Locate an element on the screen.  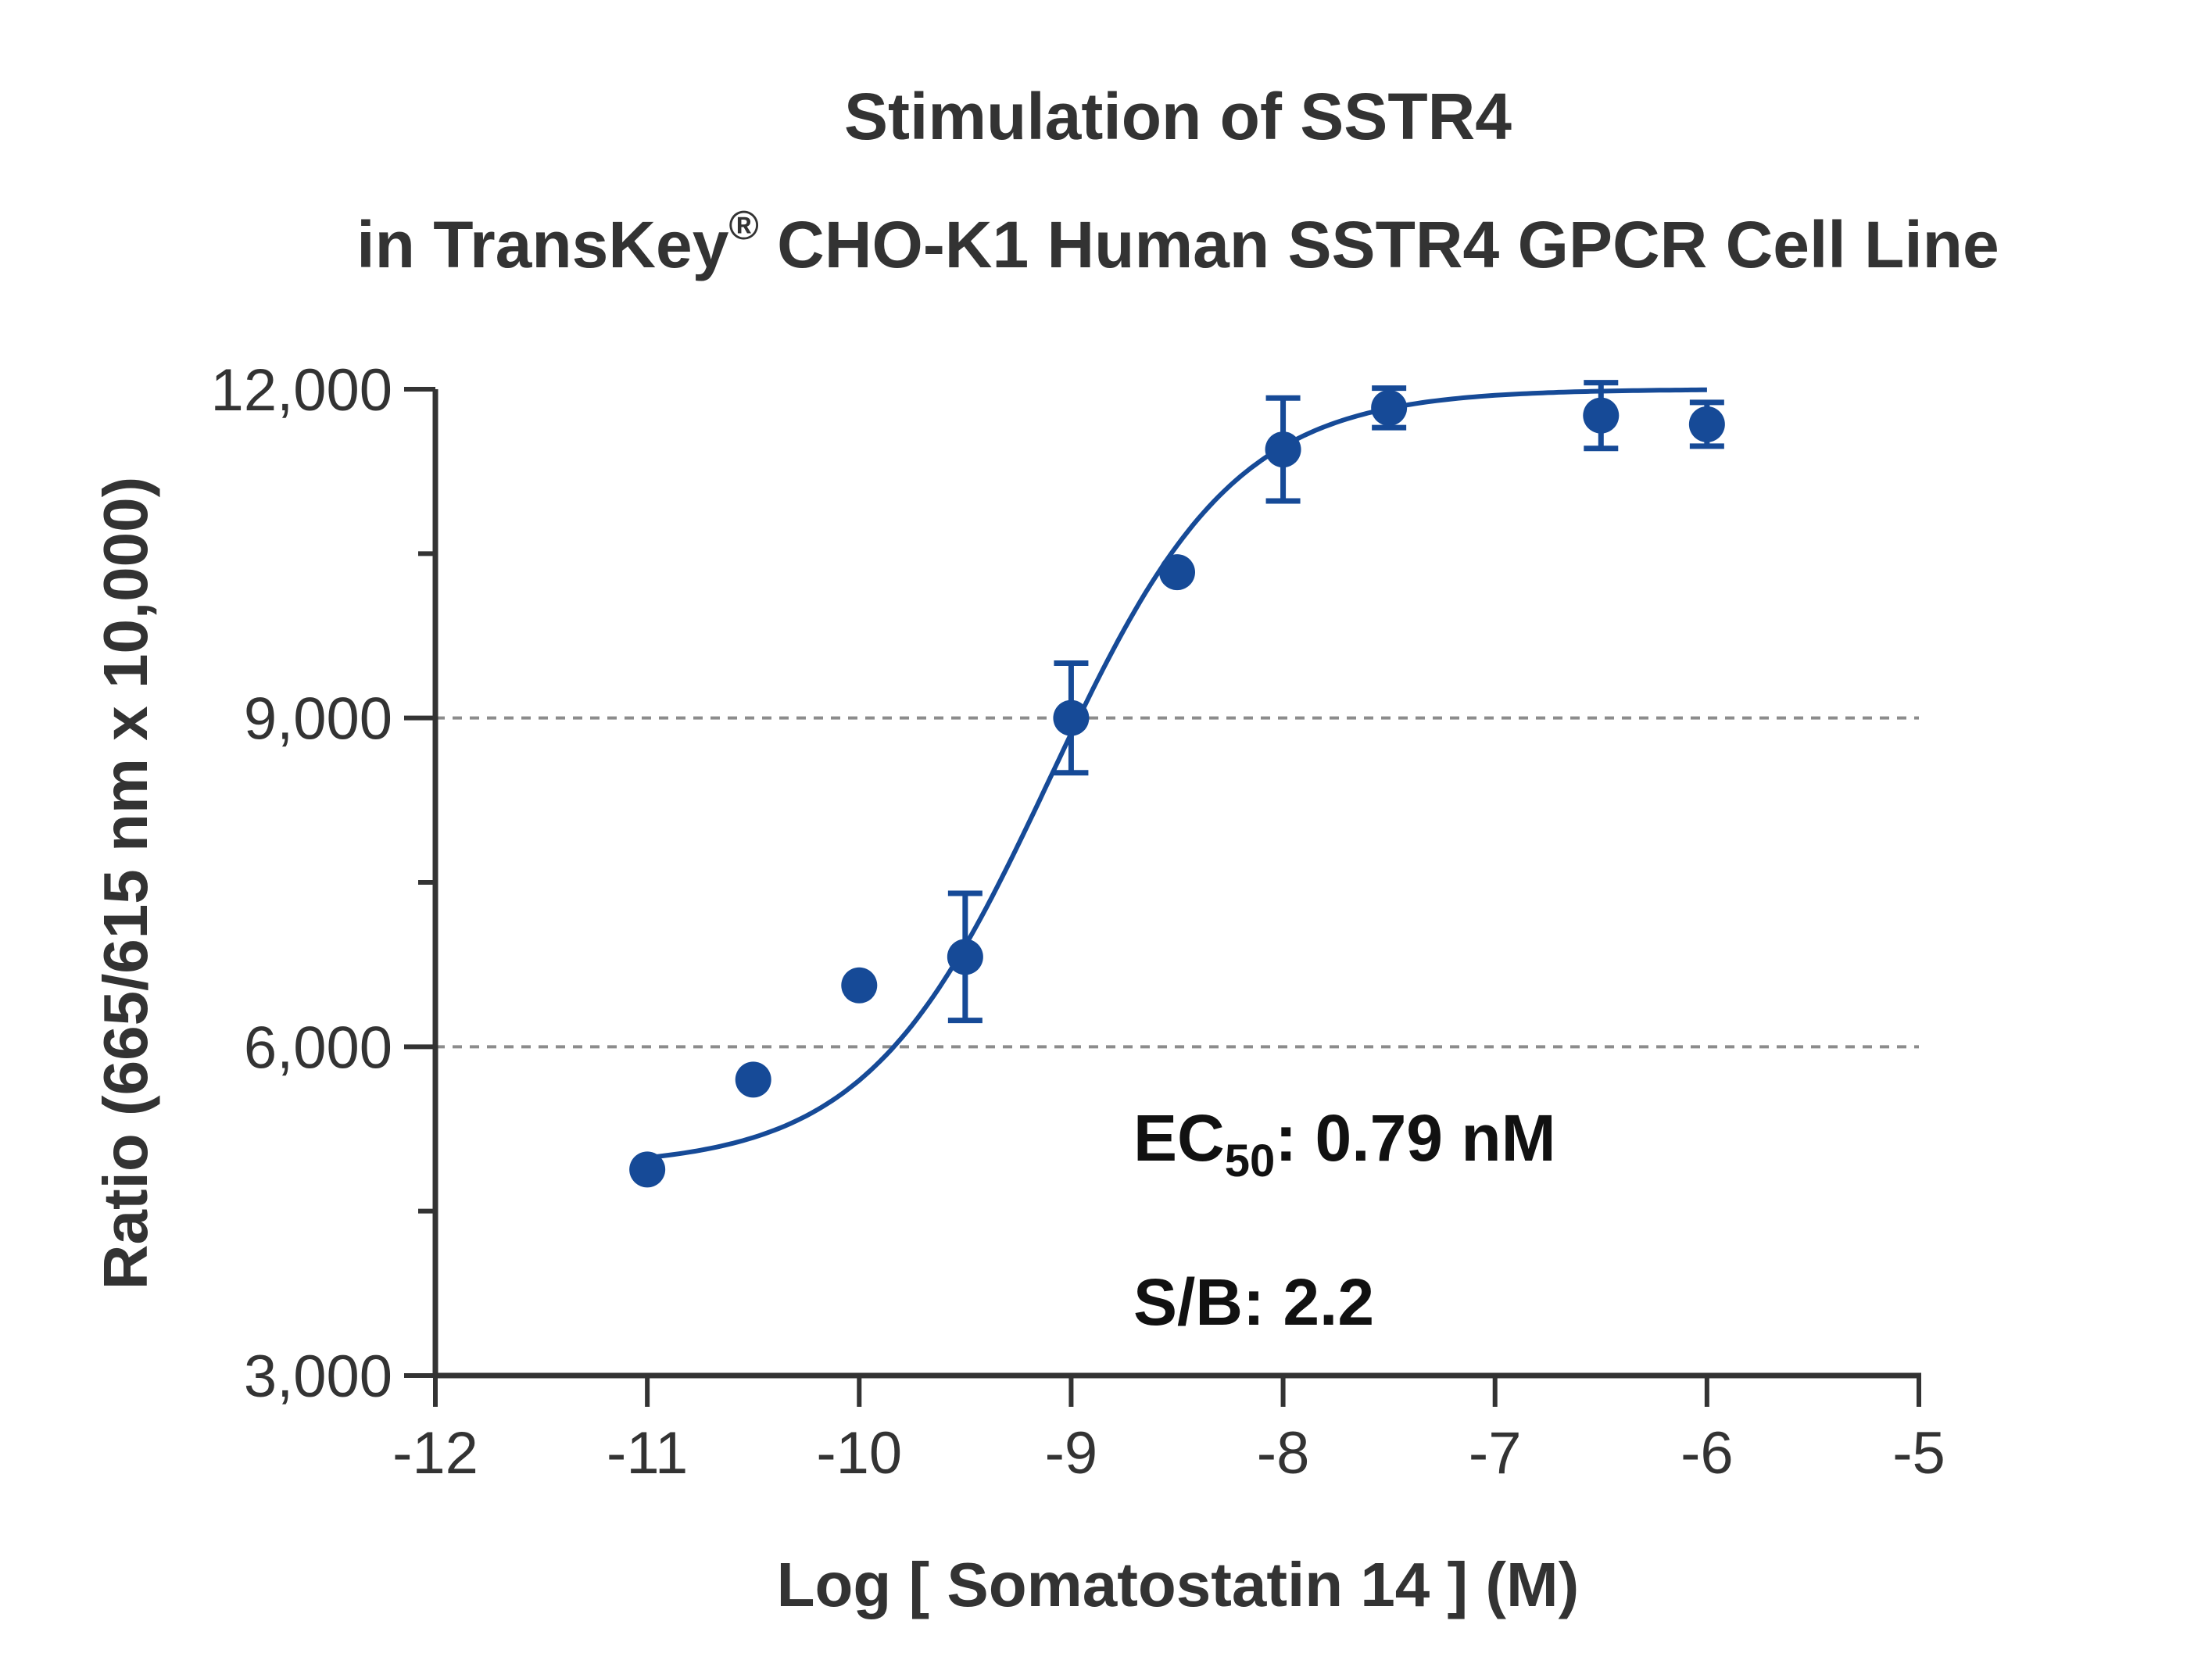
y-tick-label: 6,000 is located at coordinates (318, 1047).